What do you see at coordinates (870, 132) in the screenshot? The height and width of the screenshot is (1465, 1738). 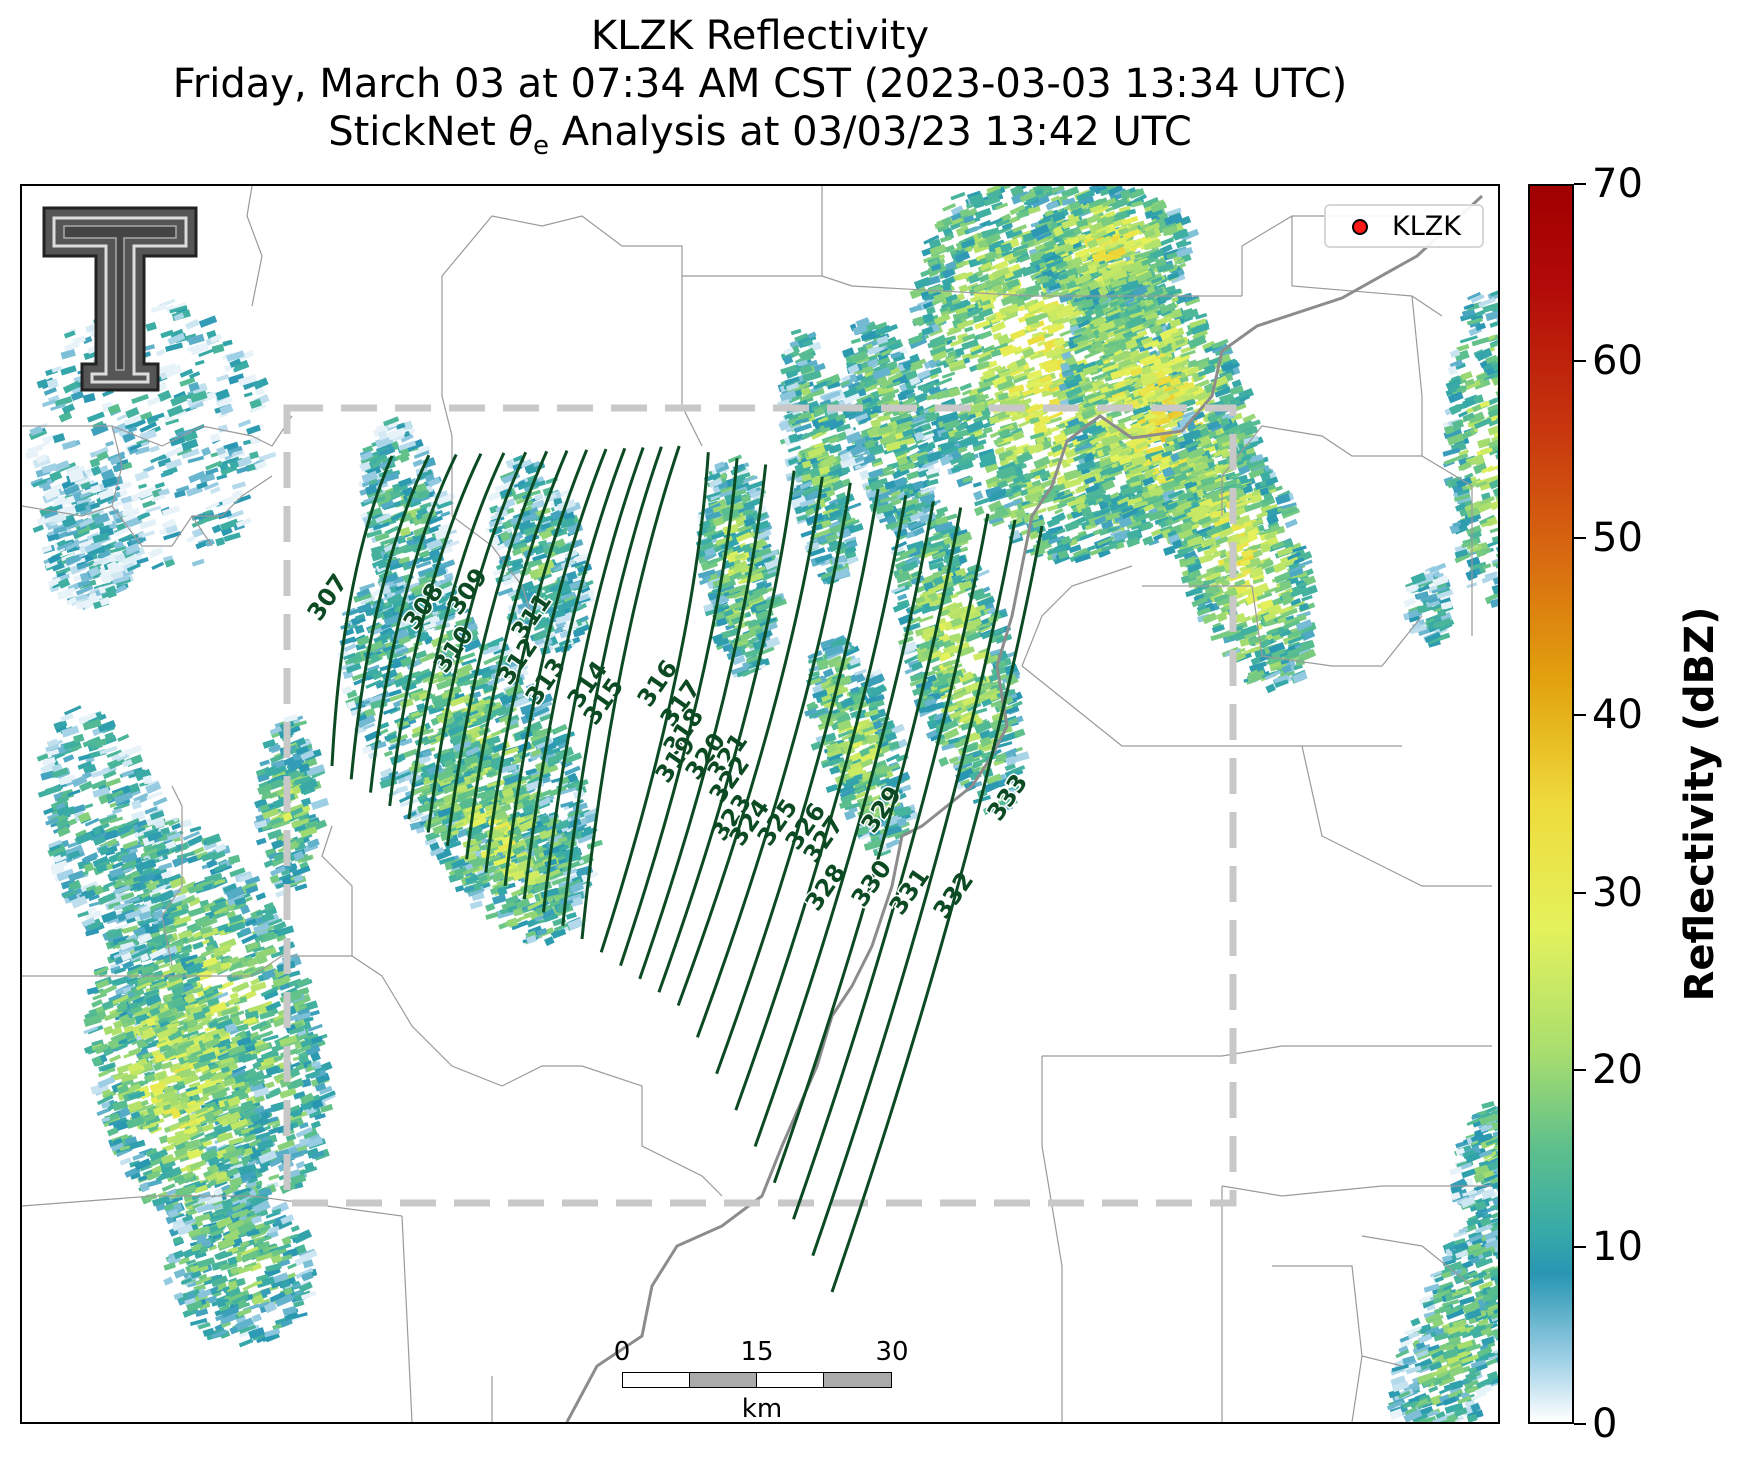 I see `title-analysis-post: Analysis at 03/03/23 13:42 UTC` at bounding box center [870, 132].